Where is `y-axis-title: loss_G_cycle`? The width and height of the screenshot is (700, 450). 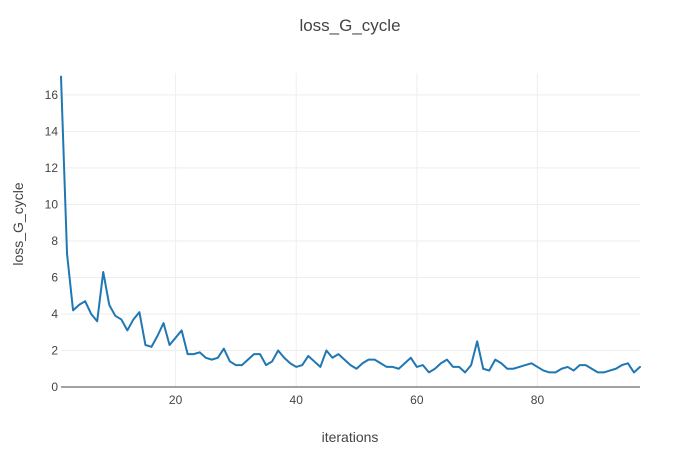
y-axis-title: loss_G_cycle is located at coordinates (18, 223).